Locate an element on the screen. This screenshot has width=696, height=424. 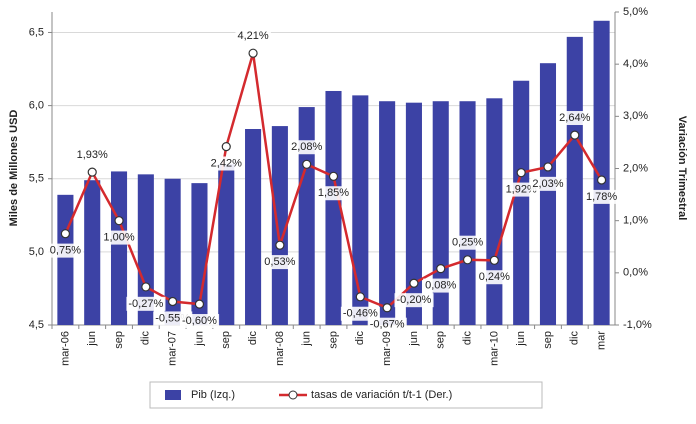
data-label: 0,08% is located at coordinates (440, 286).